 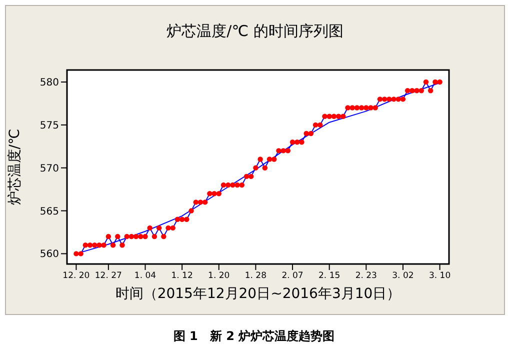 I want to click on y-tick-label: 565, so click(x=49, y=212).